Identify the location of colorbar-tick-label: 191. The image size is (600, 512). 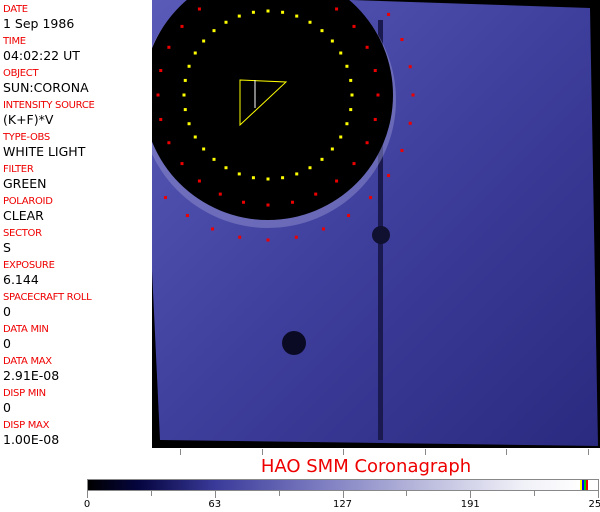
(470, 504).